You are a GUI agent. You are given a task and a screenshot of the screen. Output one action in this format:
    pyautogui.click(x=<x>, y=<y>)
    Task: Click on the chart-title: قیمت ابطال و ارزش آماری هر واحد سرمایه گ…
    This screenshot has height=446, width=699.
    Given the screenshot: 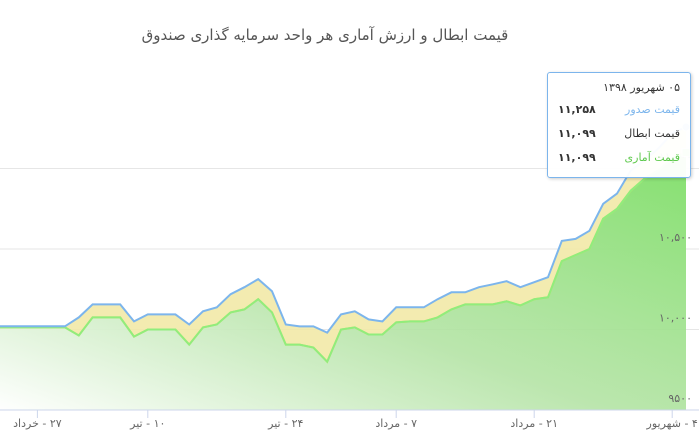 What is the action you would take?
    pyautogui.click(x=325, y=35)
    